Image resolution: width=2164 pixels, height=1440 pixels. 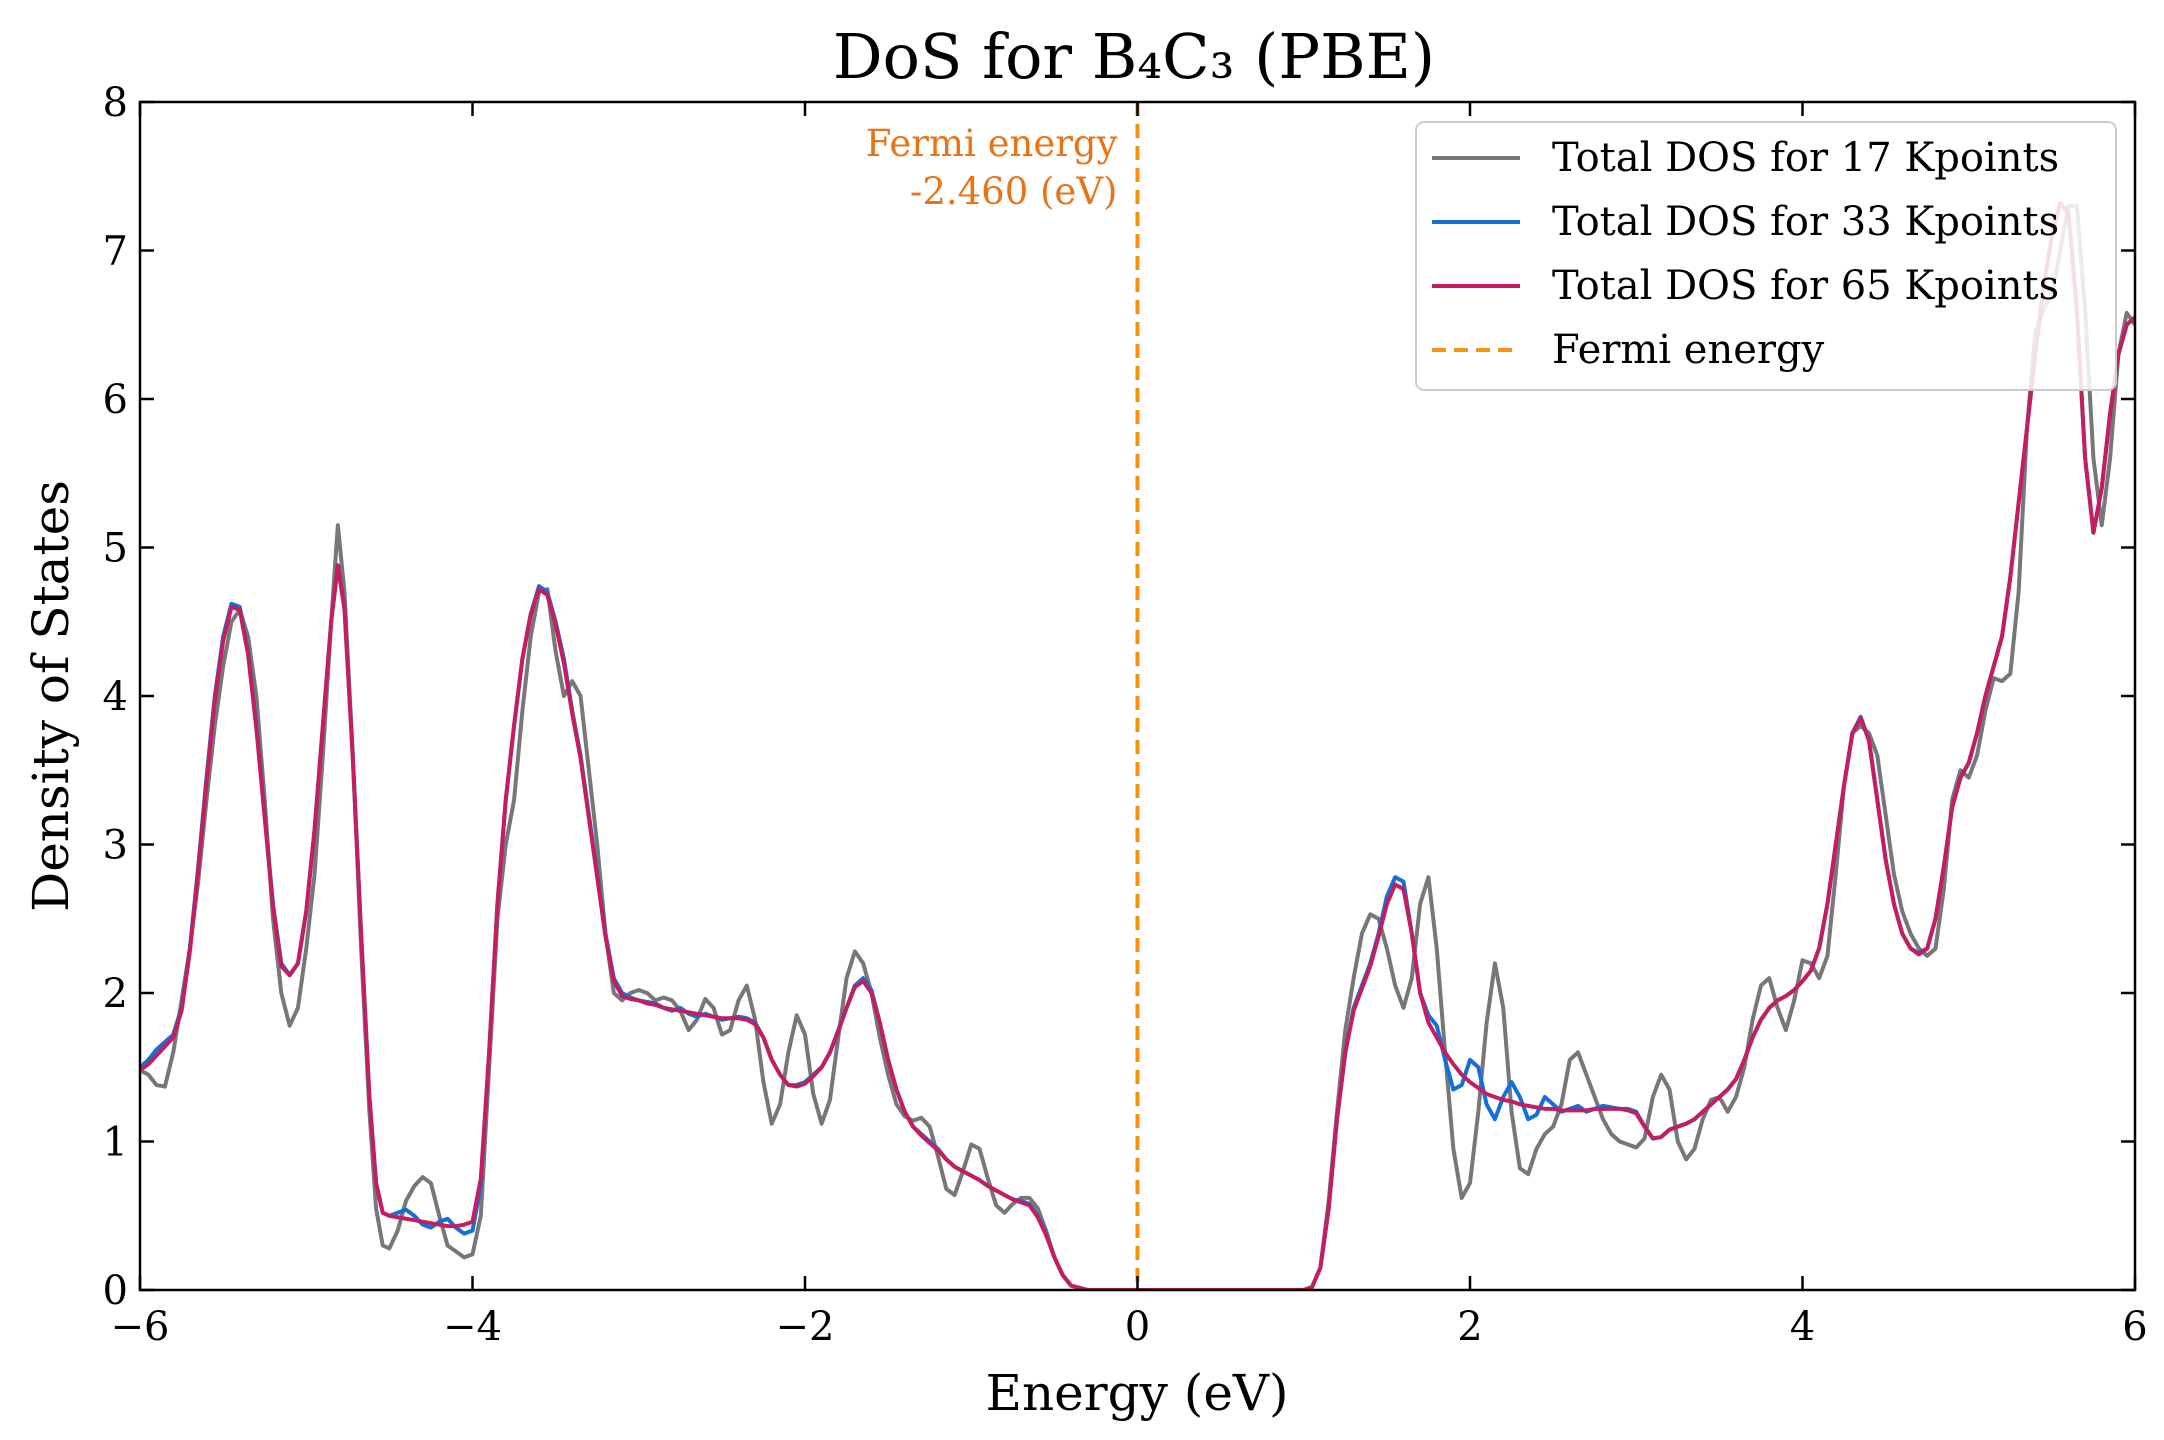 I want to click on x-tick-label: −6, so click(x=140, y=1327).